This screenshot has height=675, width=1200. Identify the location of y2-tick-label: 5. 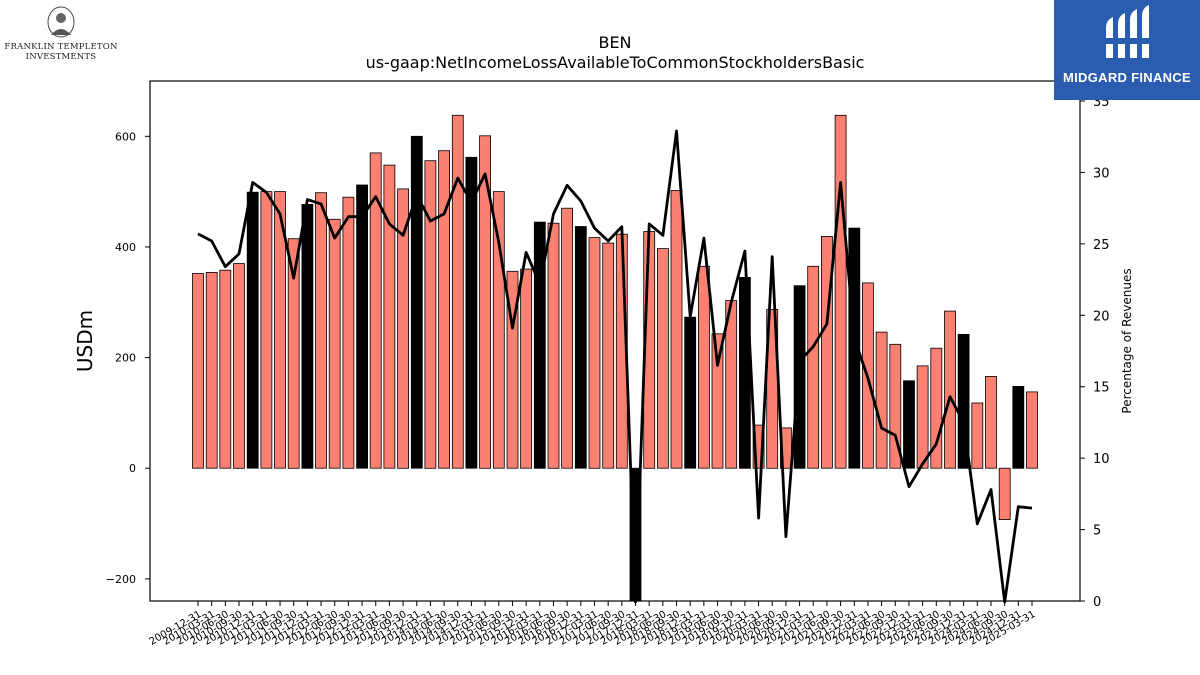
(1097, 531).